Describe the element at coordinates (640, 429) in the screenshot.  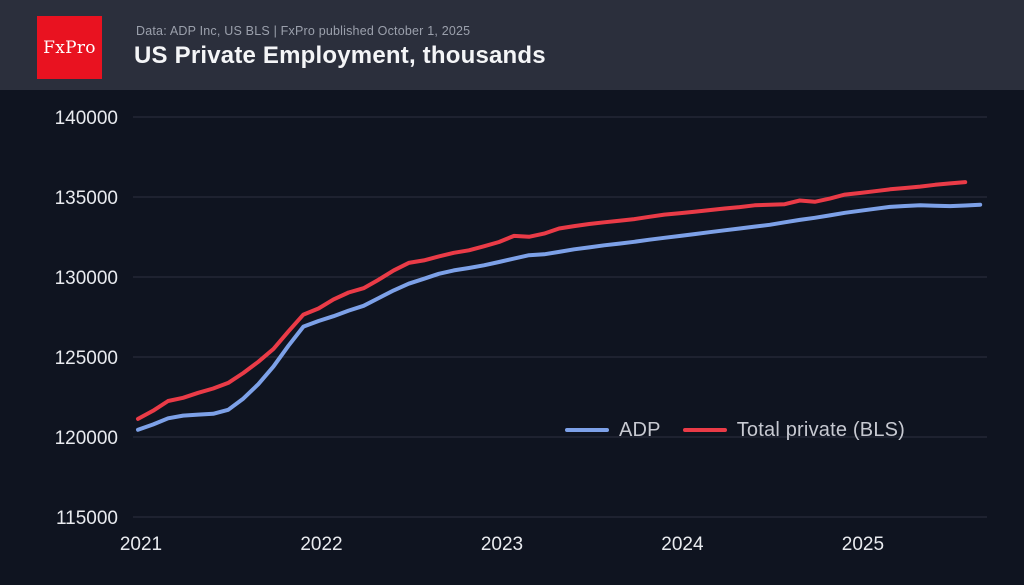
I see `adp-legend-label: ADP` at that location.